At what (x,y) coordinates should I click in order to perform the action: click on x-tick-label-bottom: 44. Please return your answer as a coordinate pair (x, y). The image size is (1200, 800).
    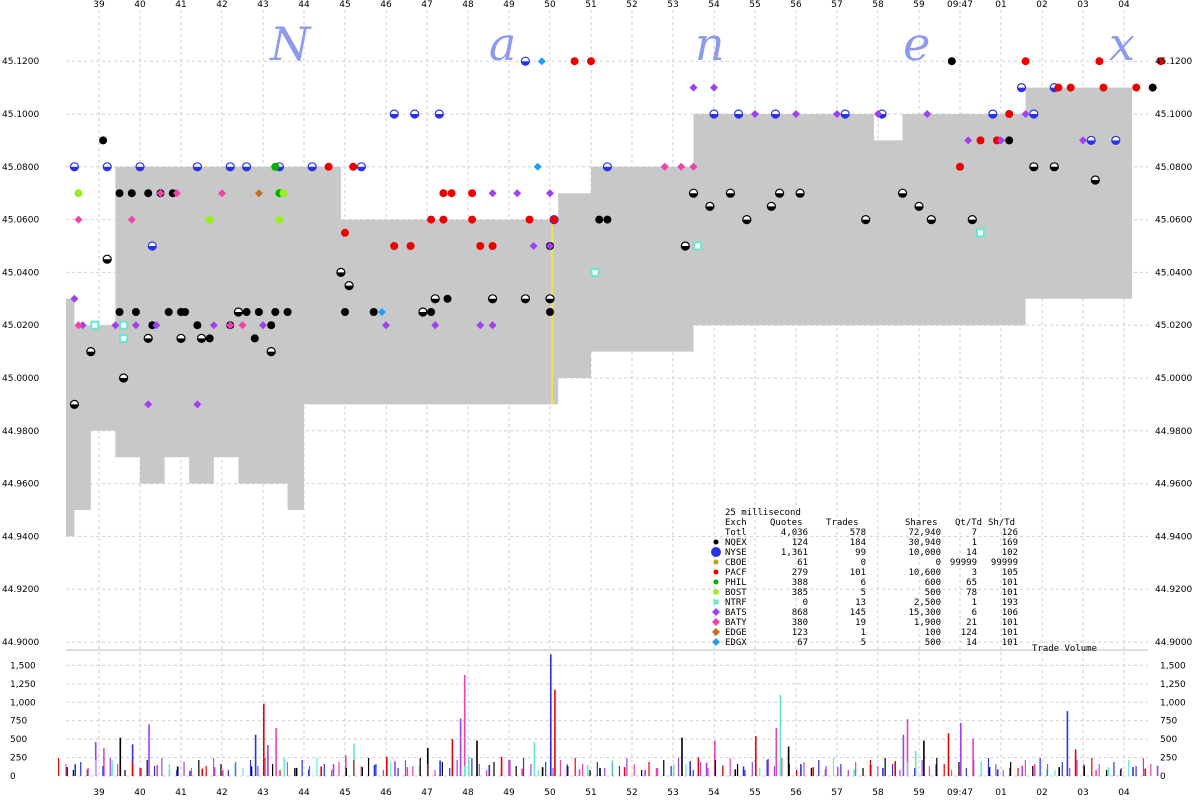
    Looking at the image, I should click on (304, 793).